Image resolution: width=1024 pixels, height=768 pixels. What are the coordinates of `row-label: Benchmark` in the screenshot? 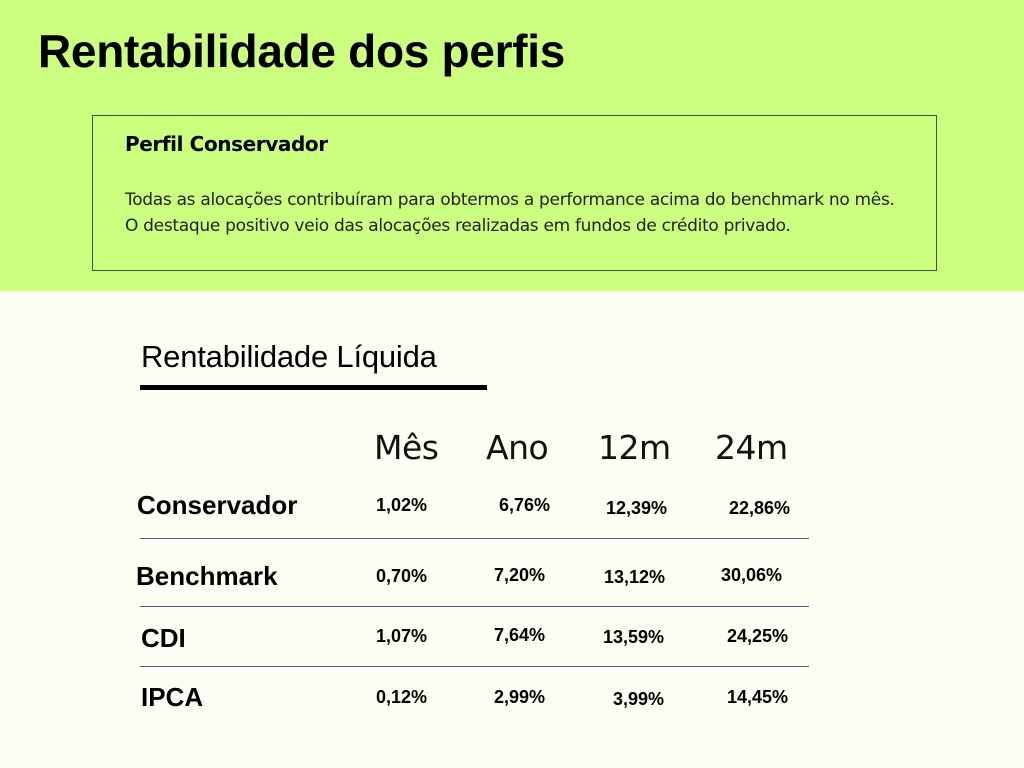 It's located at (207, 576).